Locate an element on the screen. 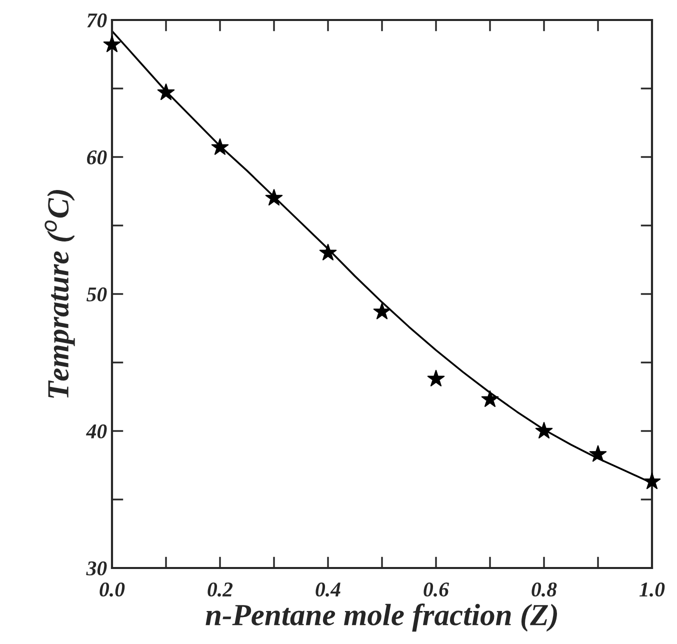 The width and height of the screenshot is (677, 644). y-tick-label: 60 is located at coordinates (97, 157).